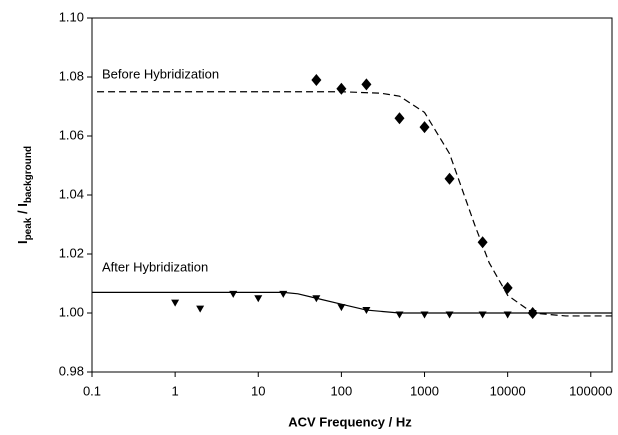 The width and height of the screenshot is (618, 435). Describe the element at coordinates (590, 390) in the screenshot. I see `x-tick-label: 100000` at that location.